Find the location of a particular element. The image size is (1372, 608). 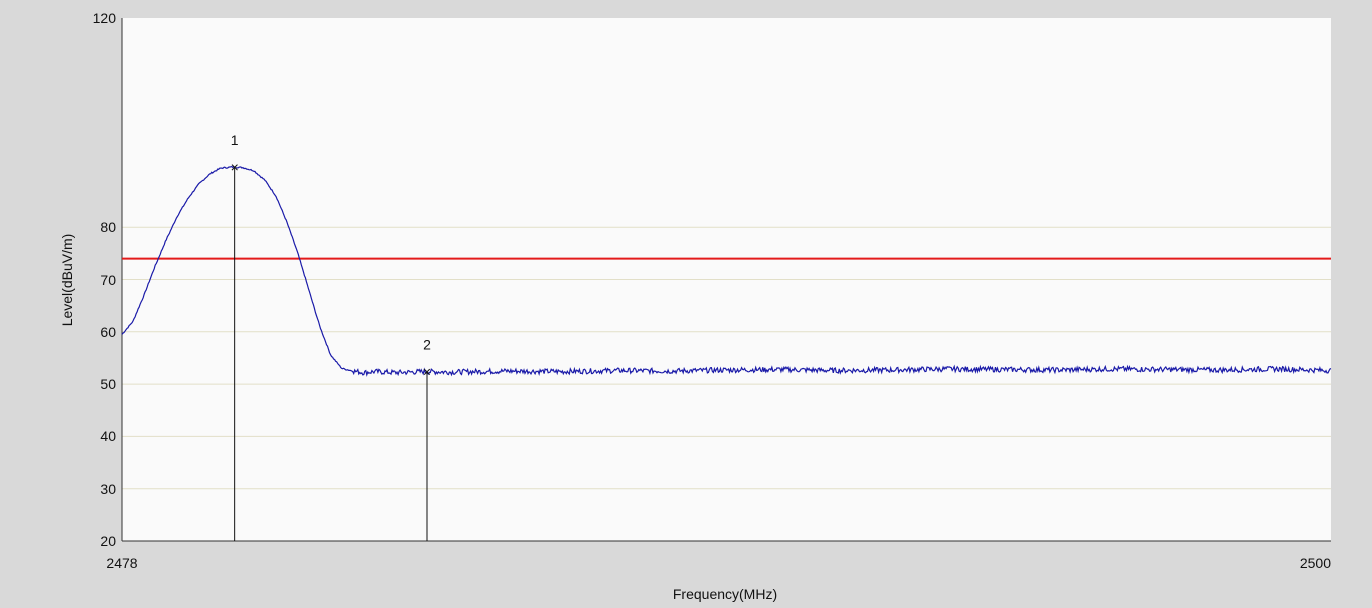

x-axis-label: Frequency(MHz) is located at coordinates (725, 594).